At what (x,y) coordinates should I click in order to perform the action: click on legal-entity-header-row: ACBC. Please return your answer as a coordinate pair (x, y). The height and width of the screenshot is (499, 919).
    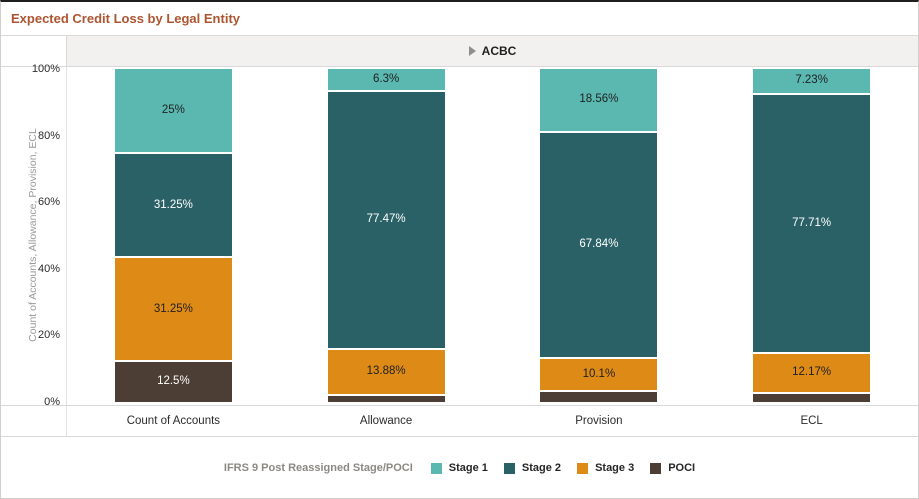
    Looking at the image, I should click on (459, 51).